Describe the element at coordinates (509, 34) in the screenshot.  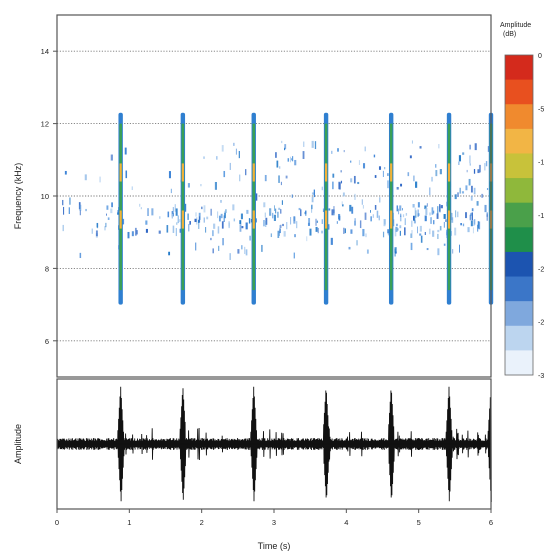
I see `colorbar-title-line2: (dB)` at that location.